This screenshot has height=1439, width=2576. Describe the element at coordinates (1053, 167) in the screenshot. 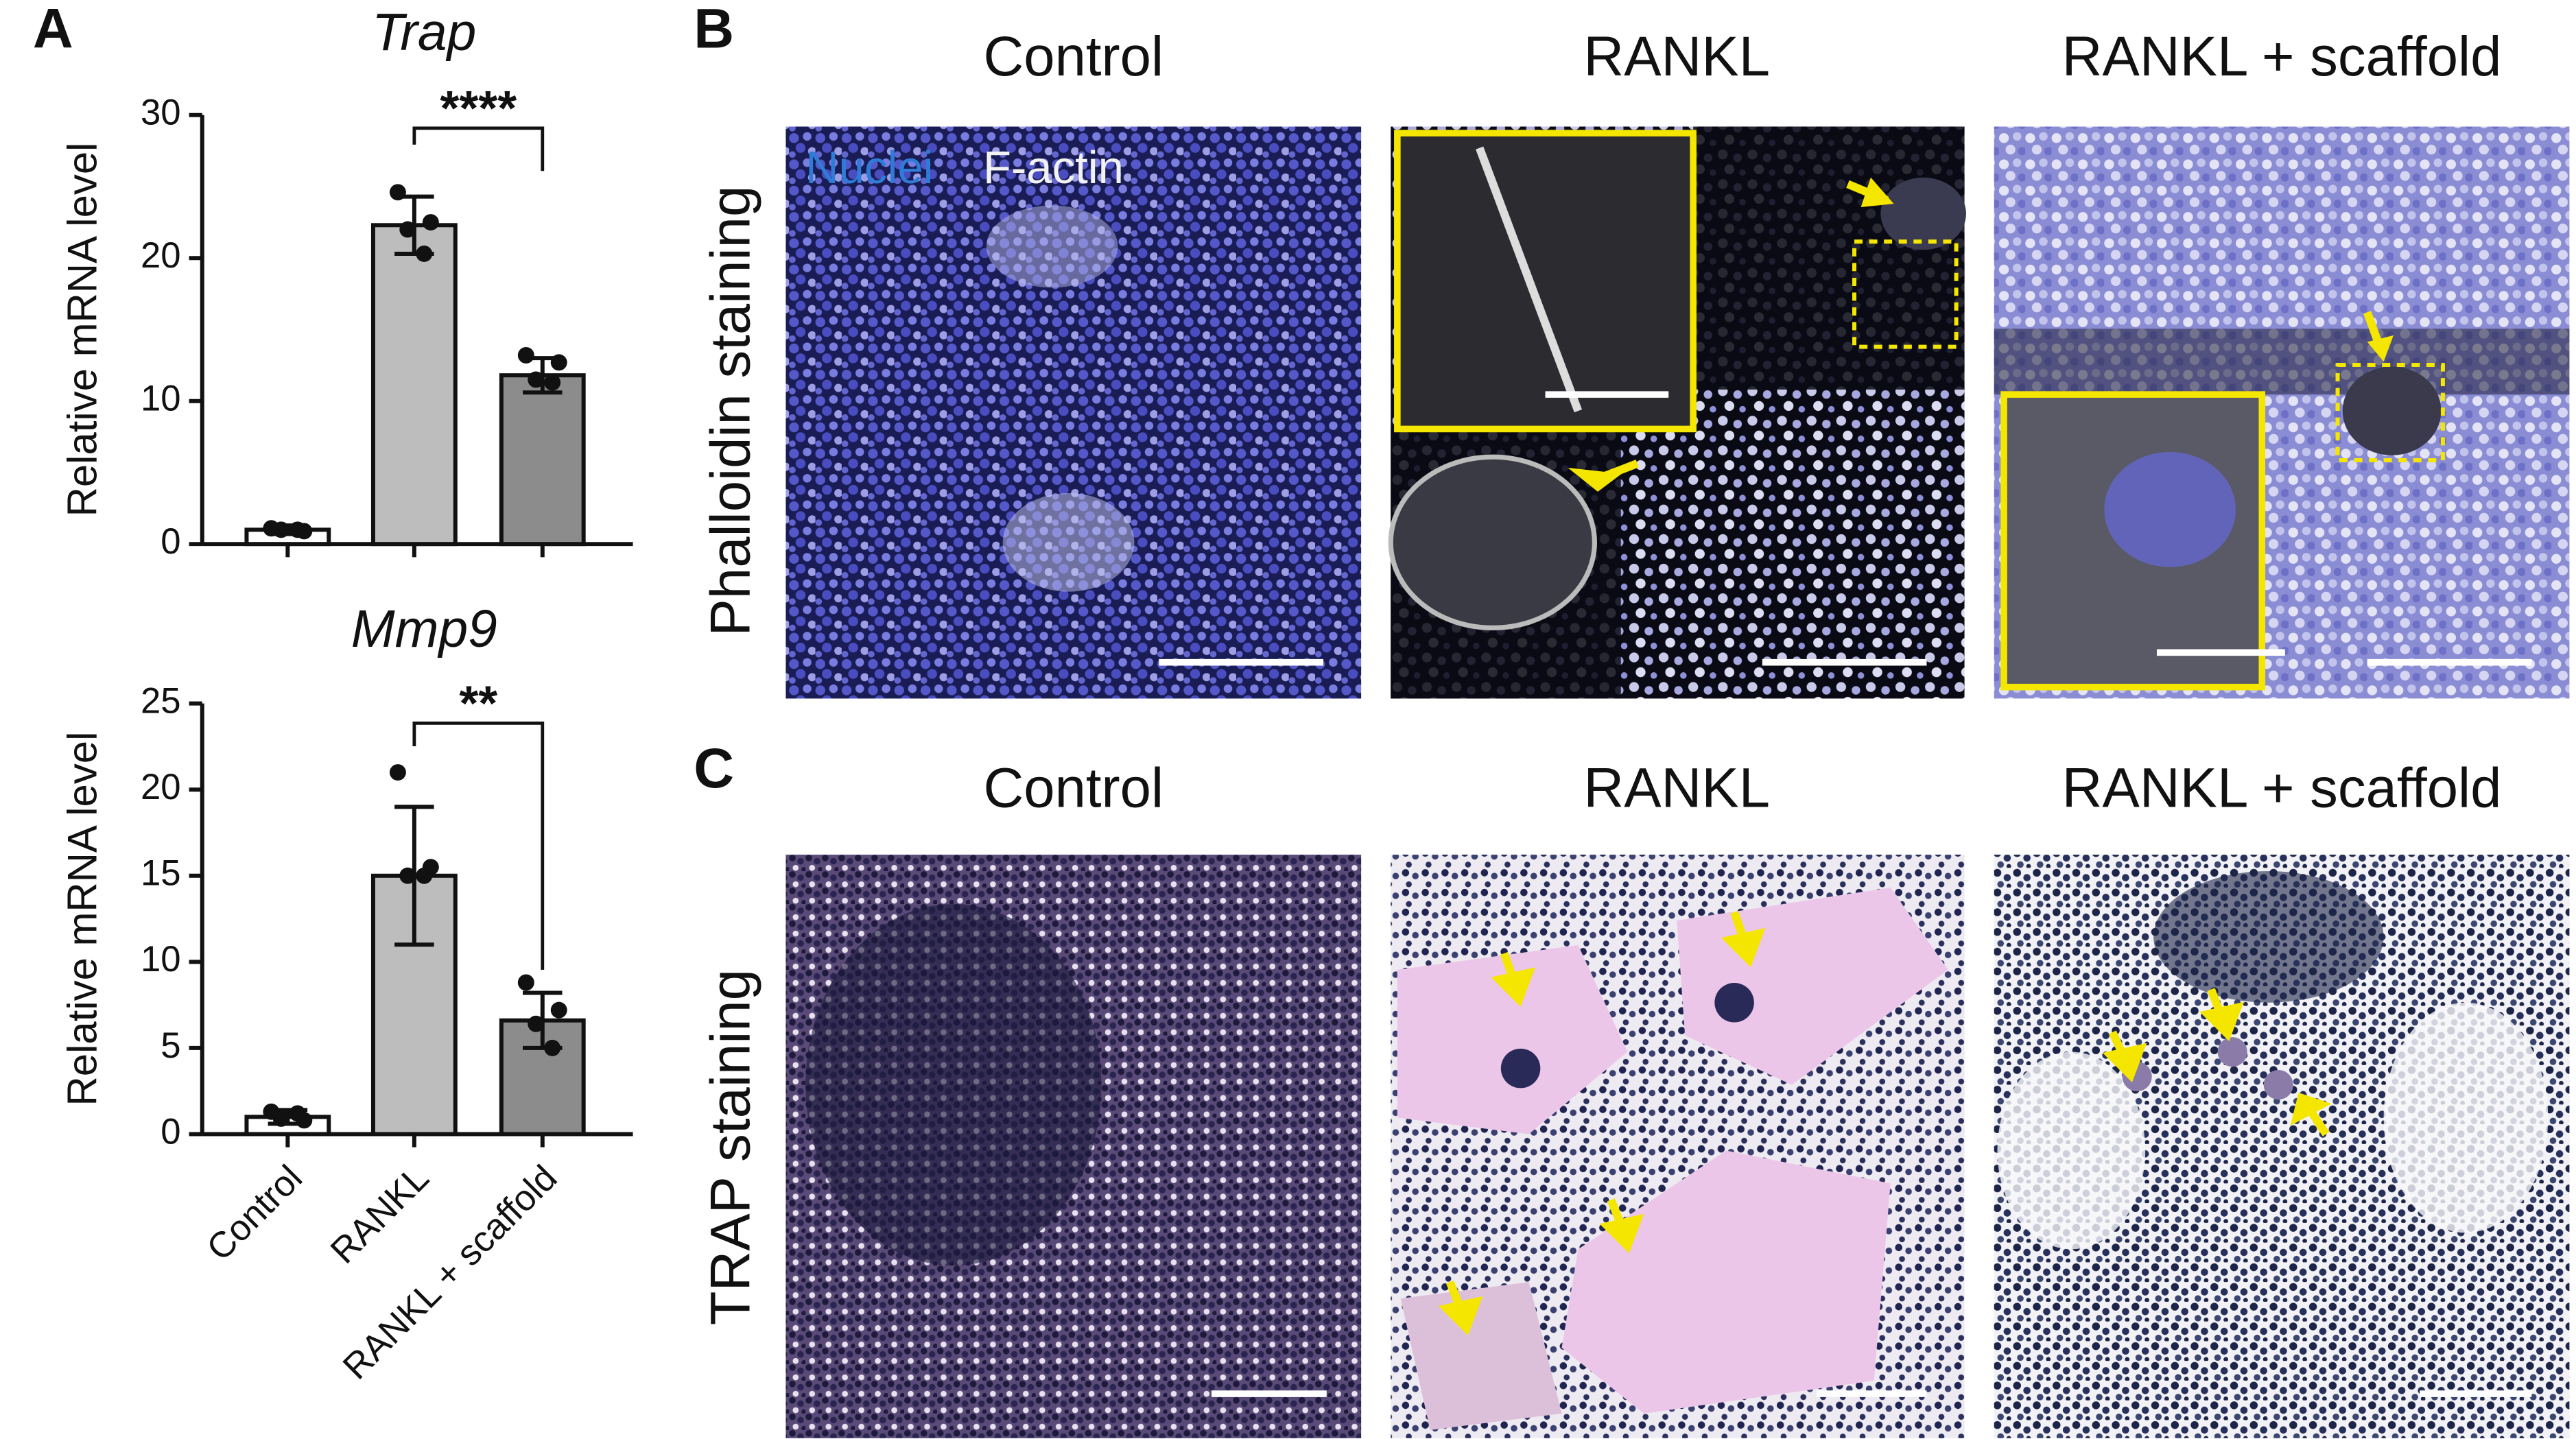

I see `legend-label: F-actin` at that location.